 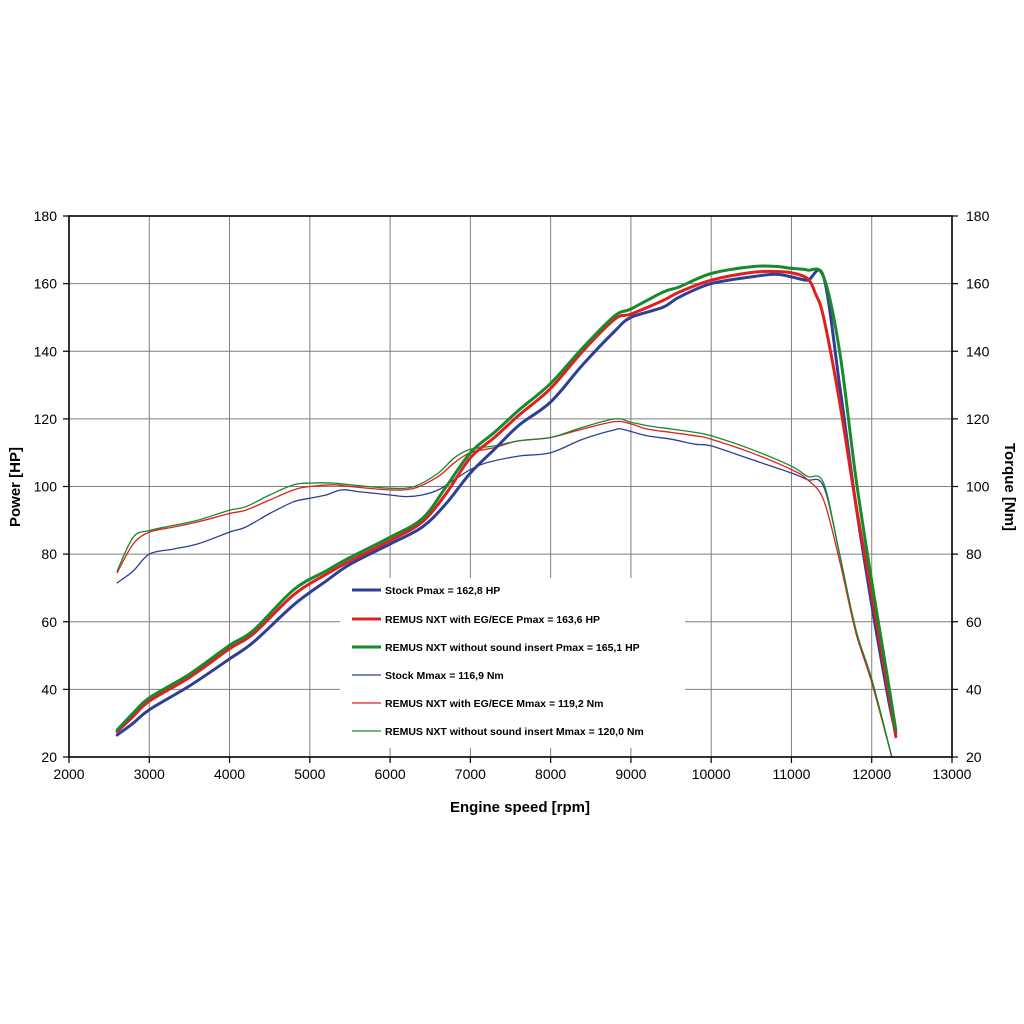 What do you see at coordinates (470, 774) in the screenshot?
I see `x-tick-label: 7000` at bounding box center [470, 774].